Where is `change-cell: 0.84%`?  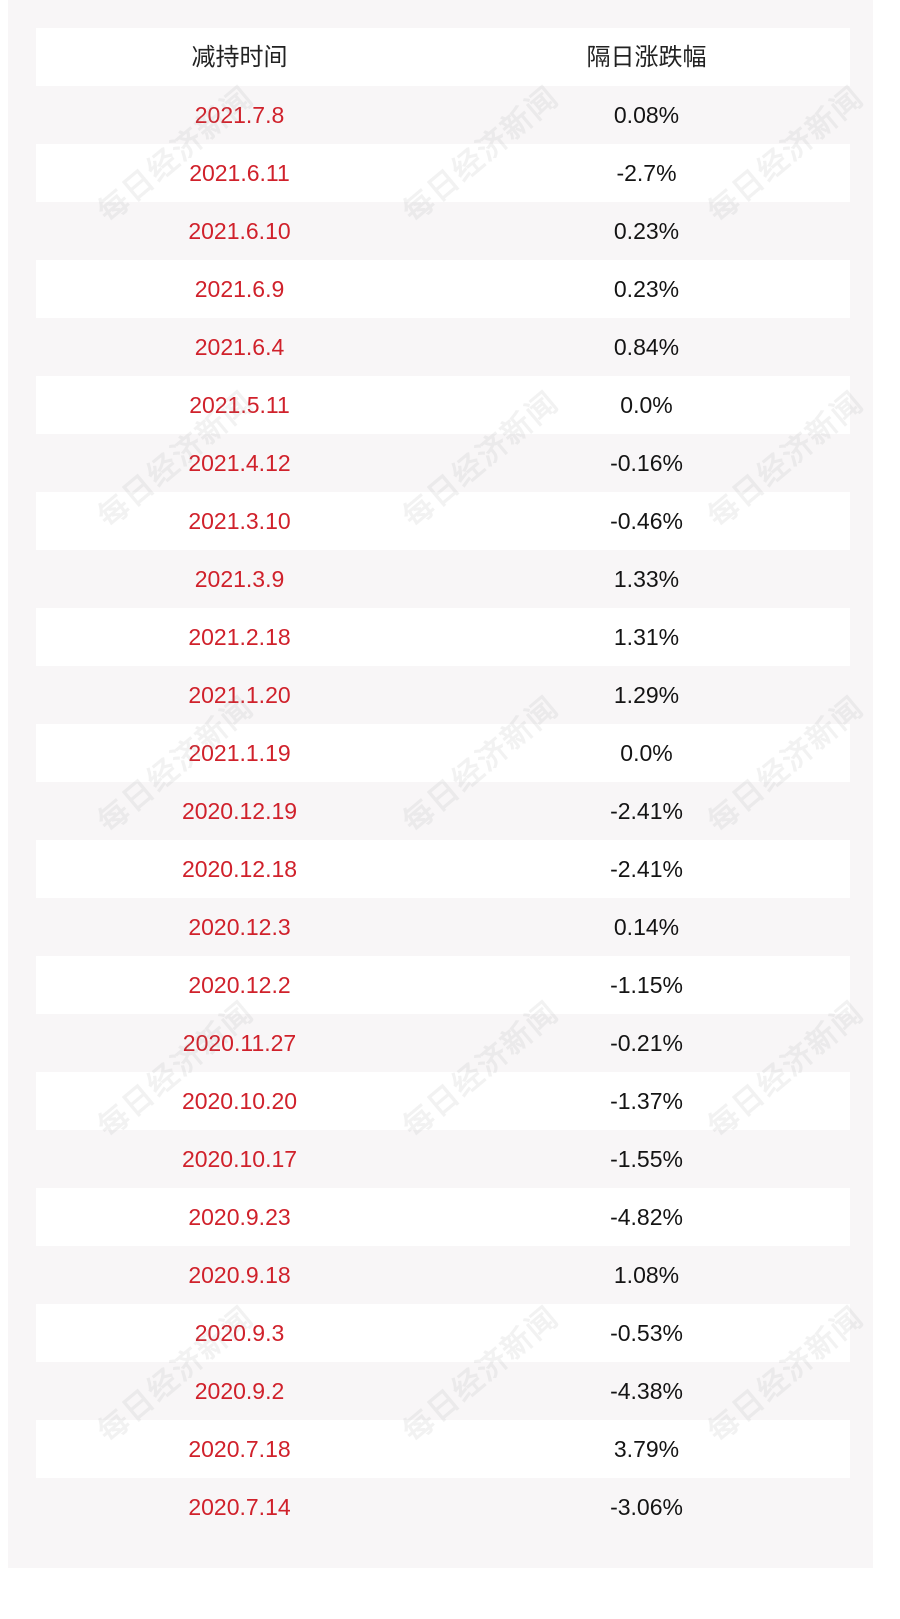
change-cell: 0.84% is located at coordinates (646, 347).